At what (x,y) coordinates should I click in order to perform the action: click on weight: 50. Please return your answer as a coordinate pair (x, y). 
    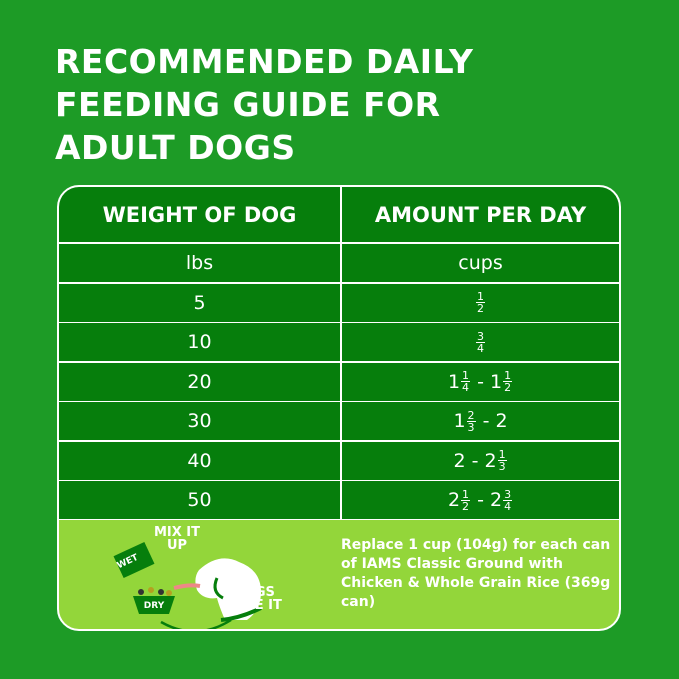
    Looking at the image, I should click on (199, 500).